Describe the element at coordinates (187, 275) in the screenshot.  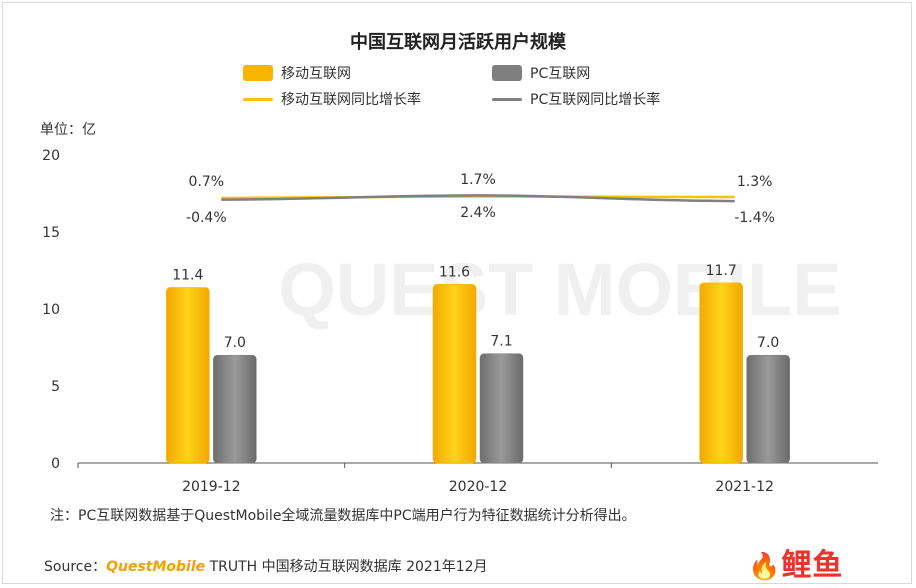
I see `data-label-mobile: 11.4` at that location.